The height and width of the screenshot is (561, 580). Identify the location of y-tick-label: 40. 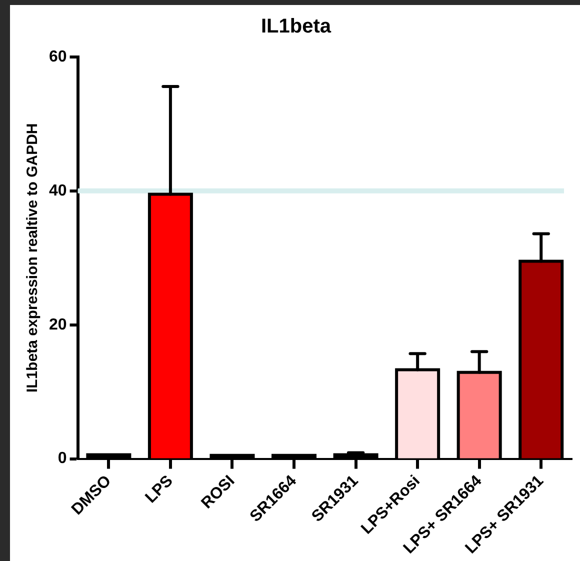
(58, 191).